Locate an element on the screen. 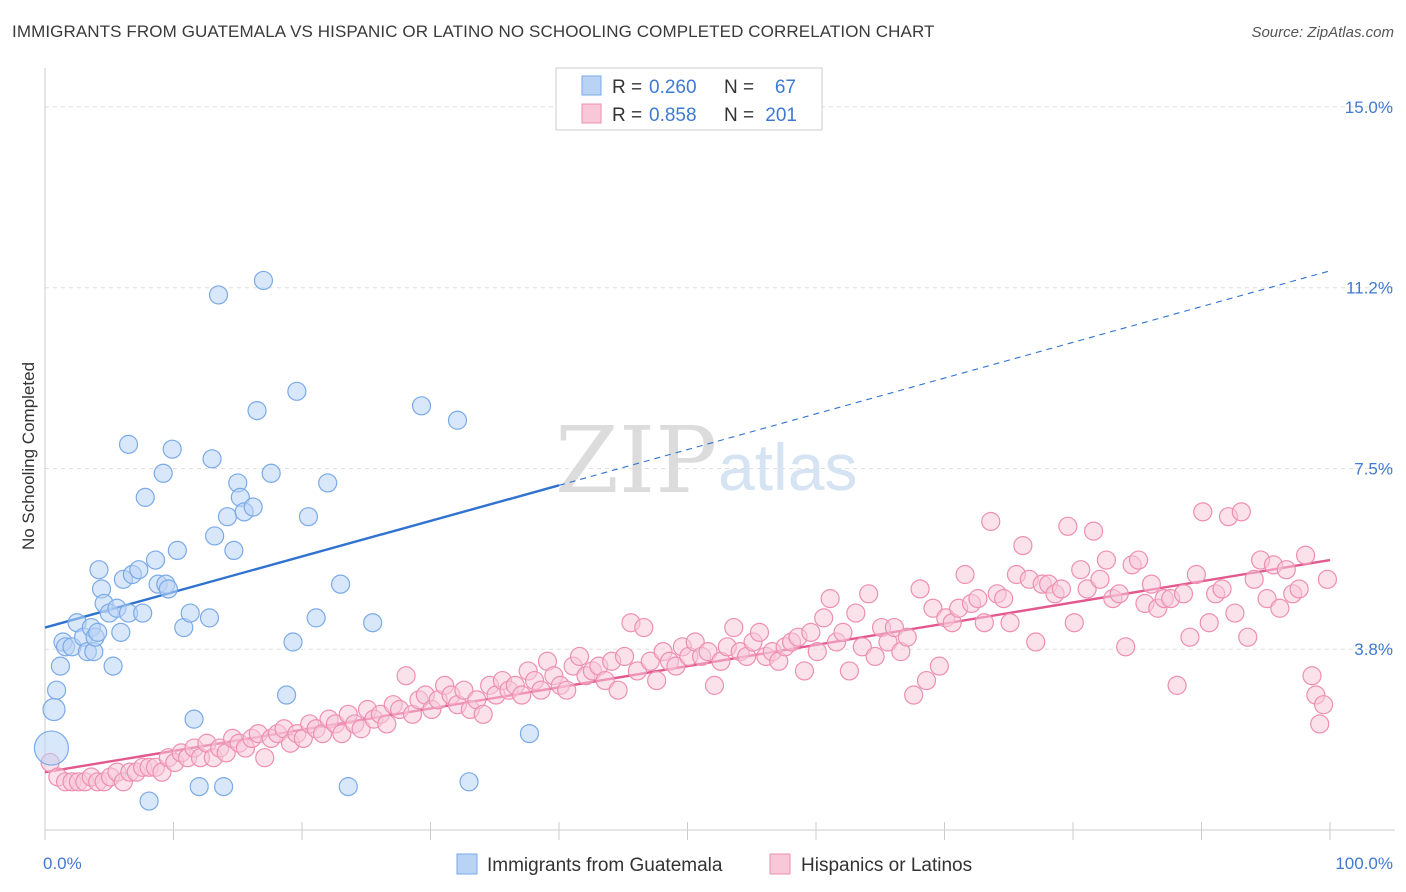  legend-r-label-2: R = is located at coordinates (627, 115).